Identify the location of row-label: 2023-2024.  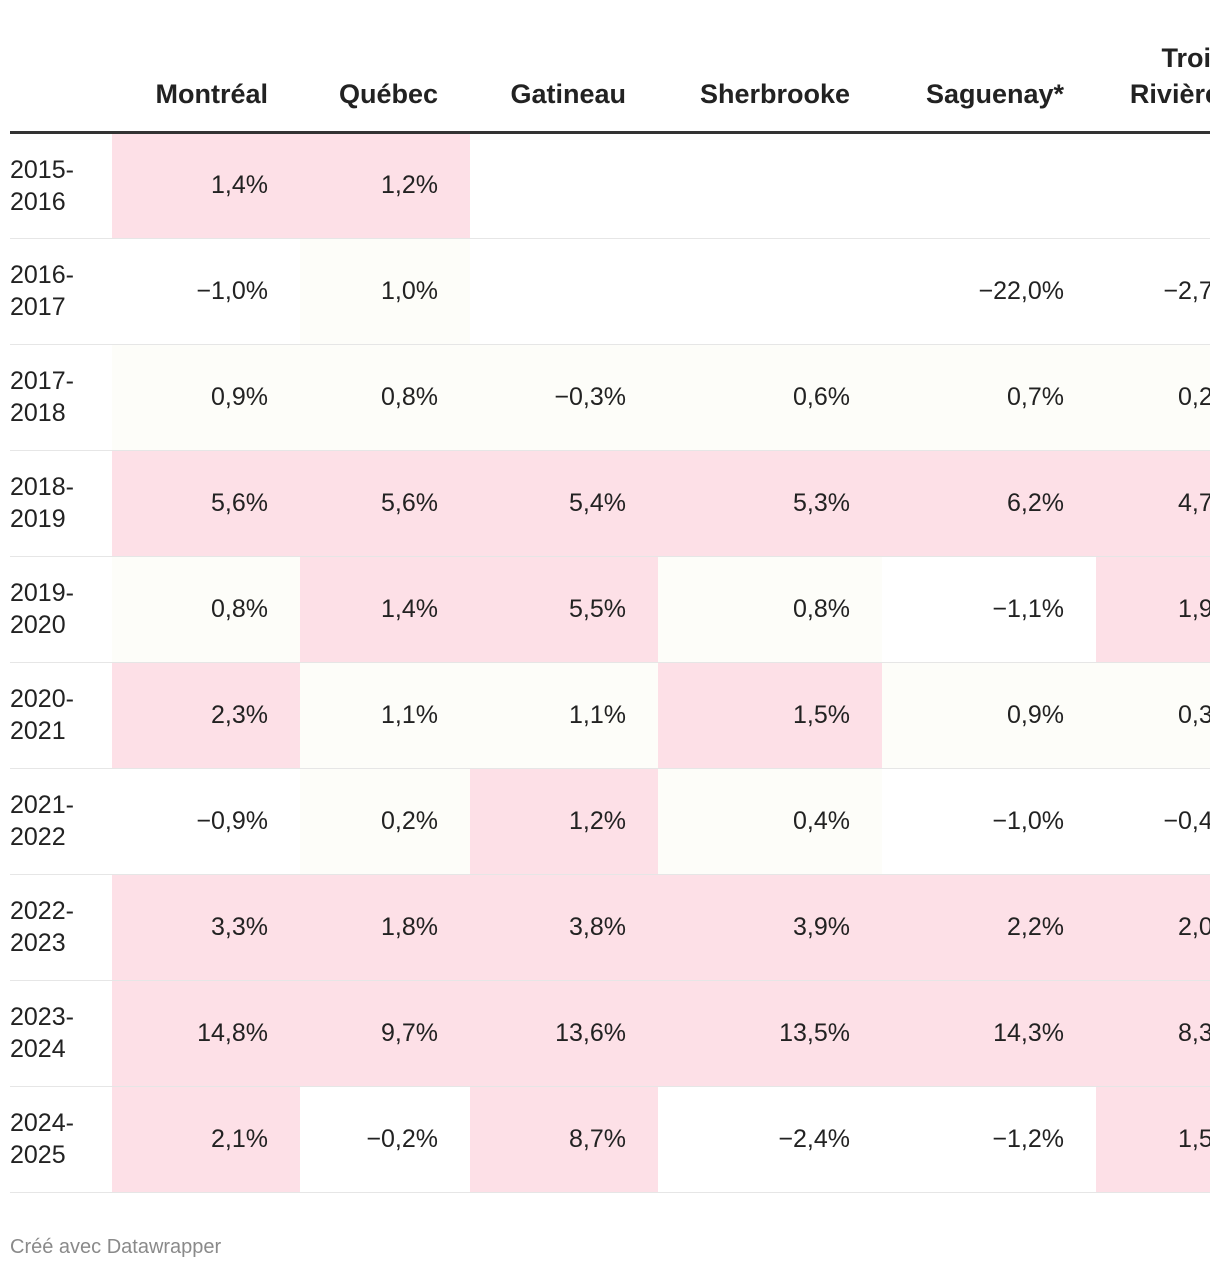
(61, 1033).